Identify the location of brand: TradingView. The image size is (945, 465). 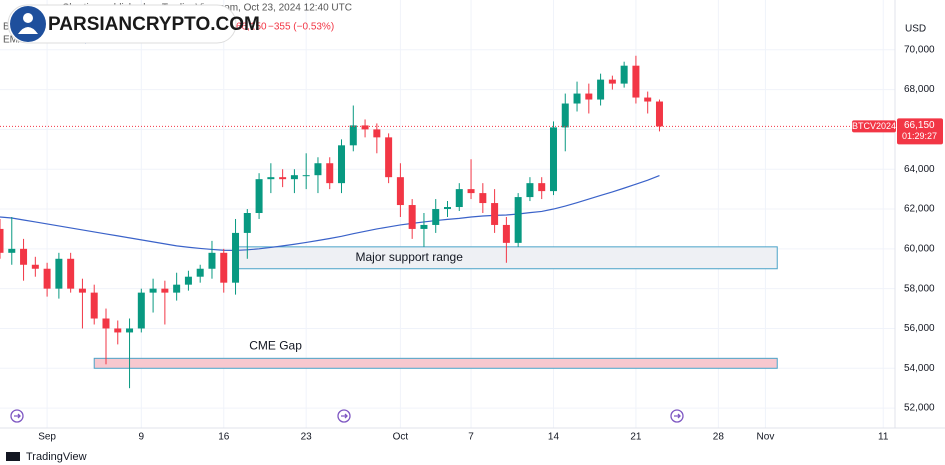
(56, 457).